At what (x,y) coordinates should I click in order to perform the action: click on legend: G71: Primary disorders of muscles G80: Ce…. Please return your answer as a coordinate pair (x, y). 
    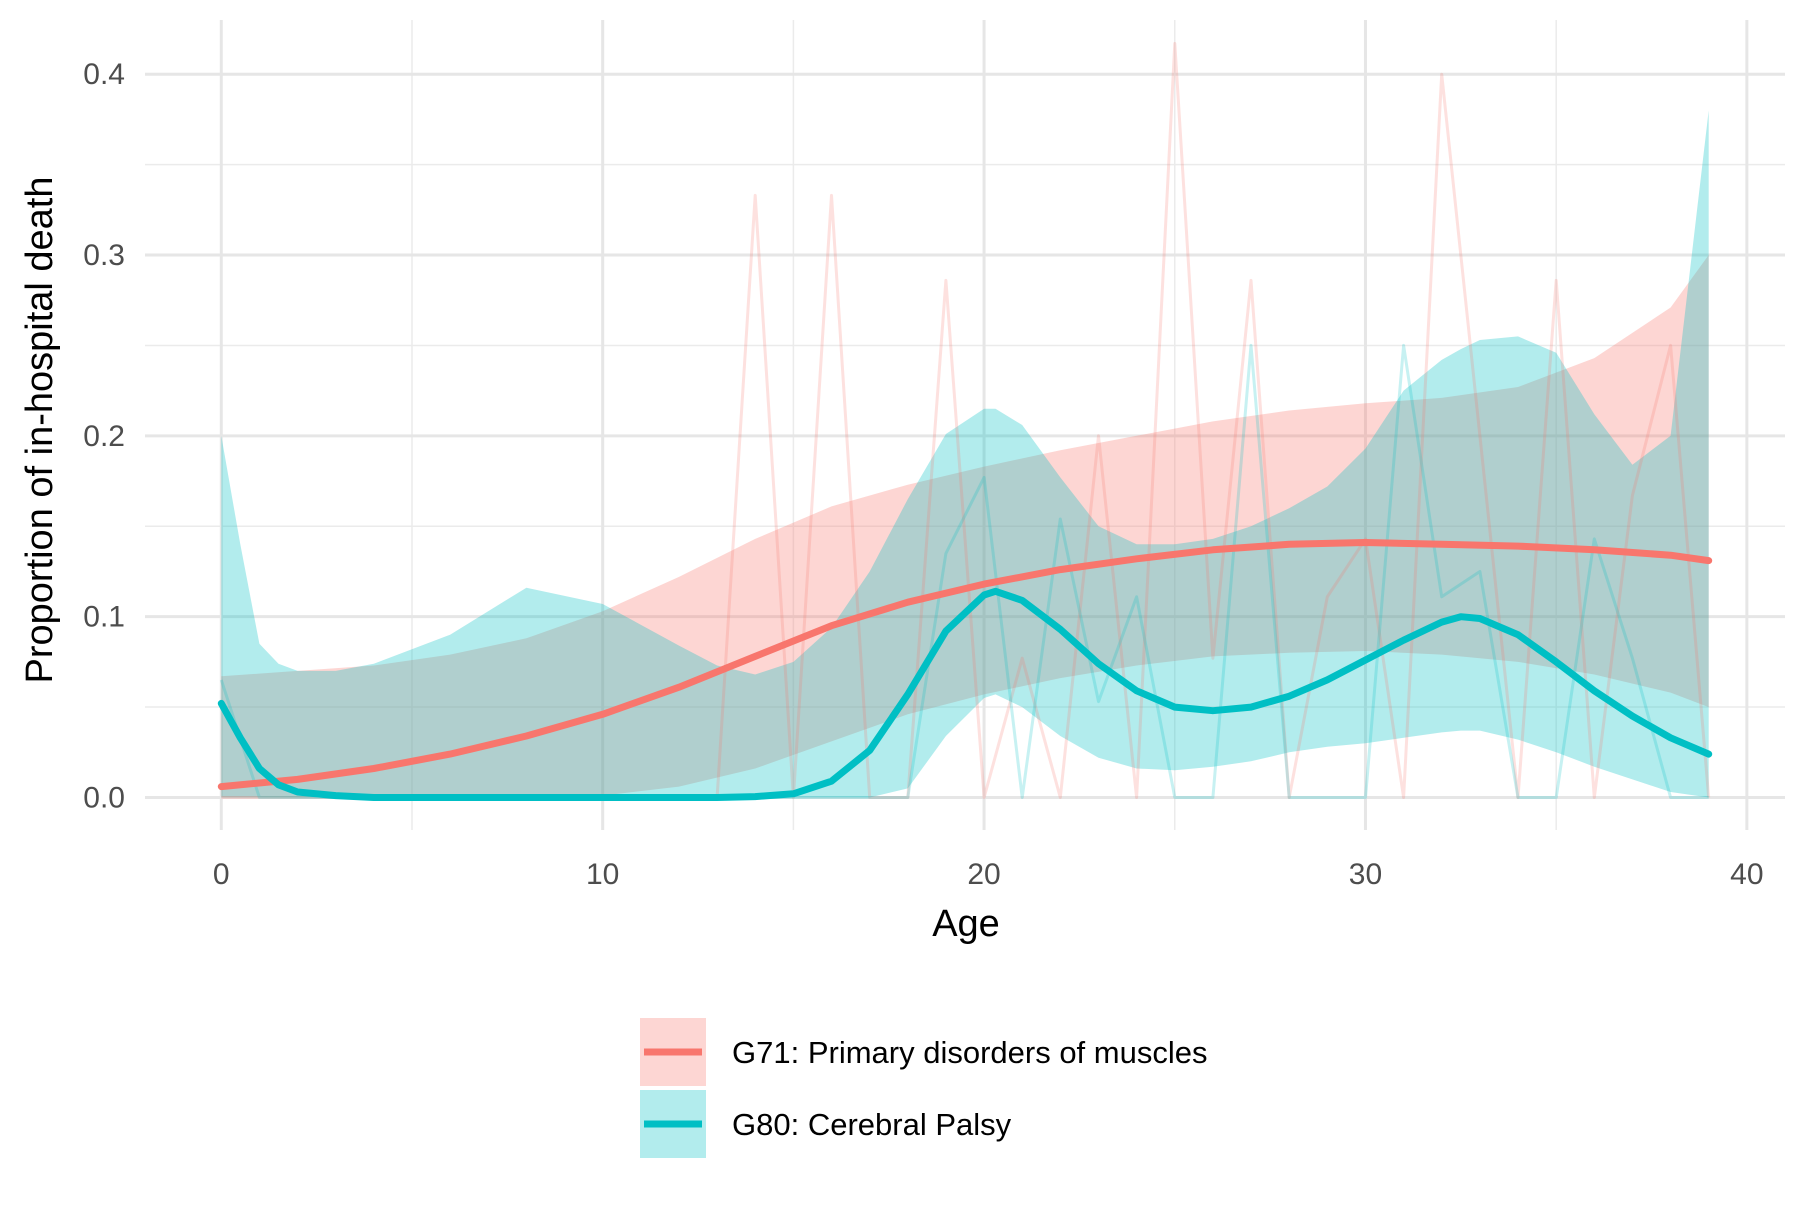
    Looking at the image, I should click on (923, 1088).